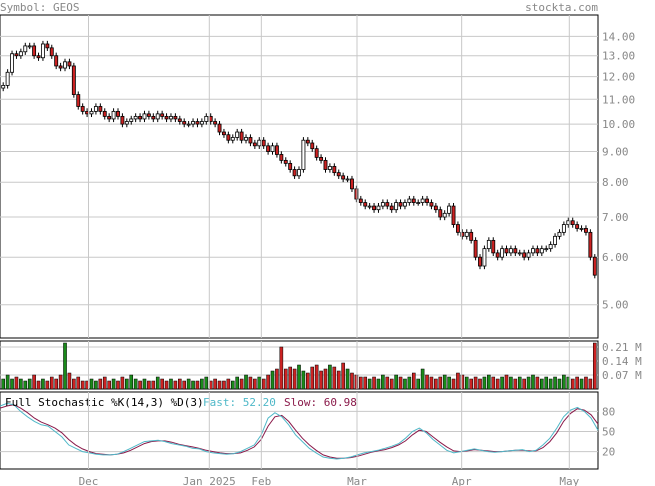 The height and width of the screenshot is (486, 655). Describe the element at coordinates (615, 257) in the screenshot. I see `price-tick-label: 6.00` at that location.